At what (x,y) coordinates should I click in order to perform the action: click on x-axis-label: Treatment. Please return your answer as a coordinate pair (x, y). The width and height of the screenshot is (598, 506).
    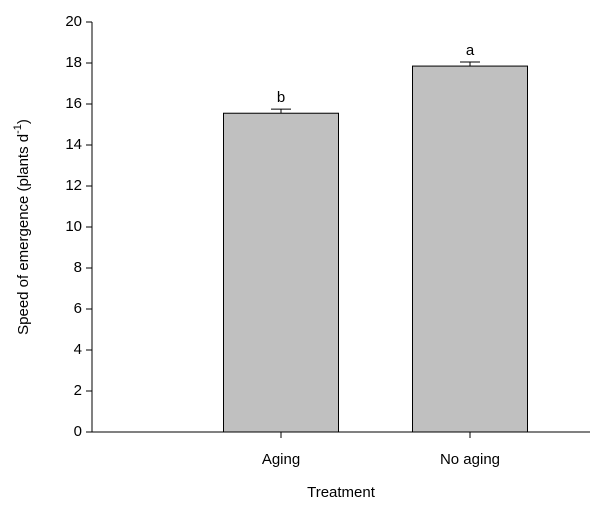
    Looking at the image, I should click on (341, 492).